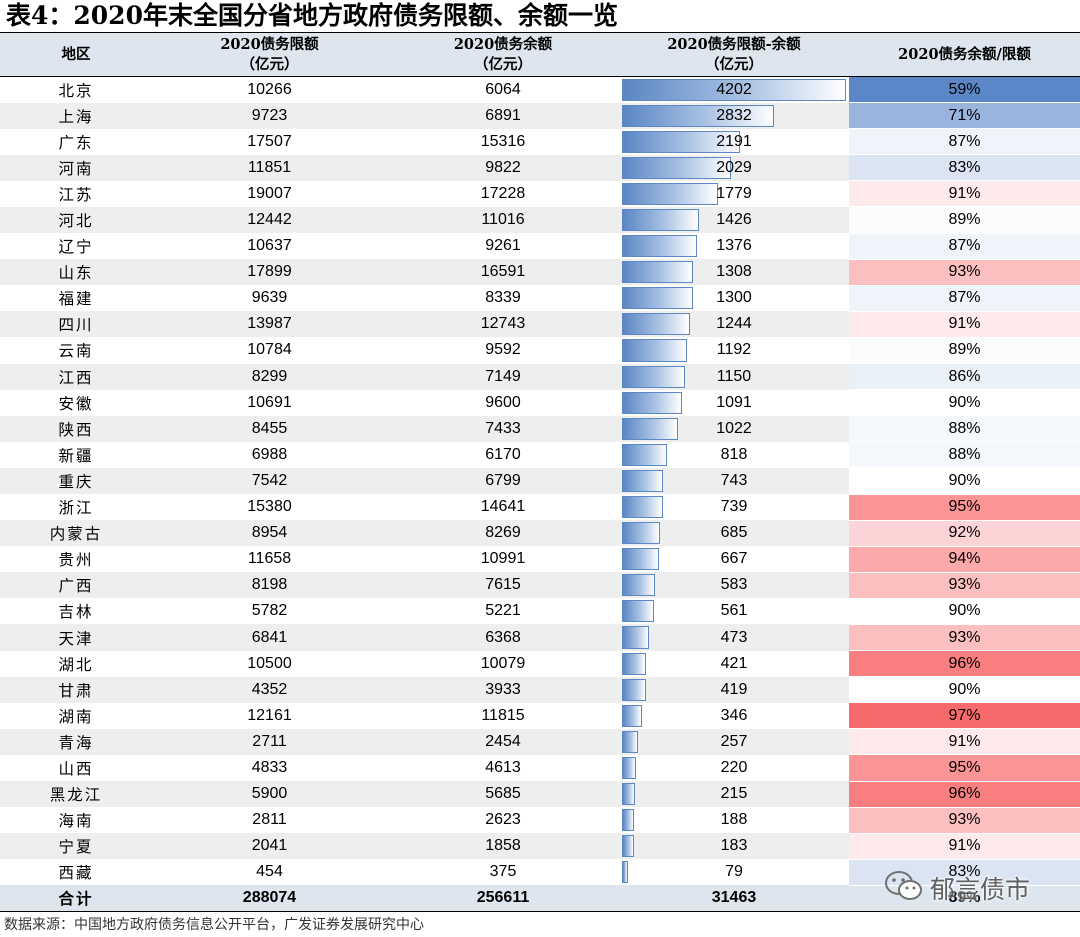 Image resolution: width=1080 pixels, height=937 pixels. I want to click on limit-cell: 8299, so click(269, 376).